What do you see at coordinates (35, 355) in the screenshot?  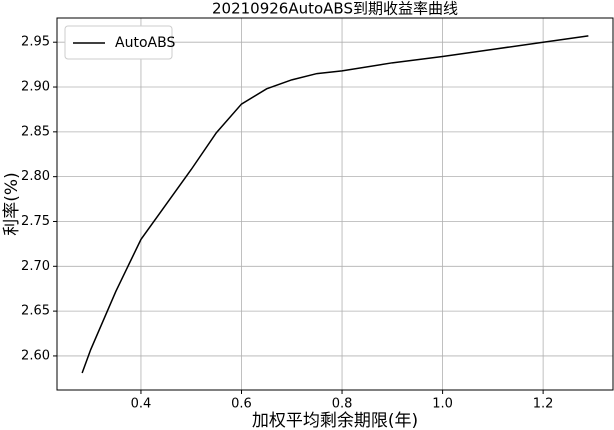 I see `y-tick-label: 2.60` at bounding box center [35, 355].